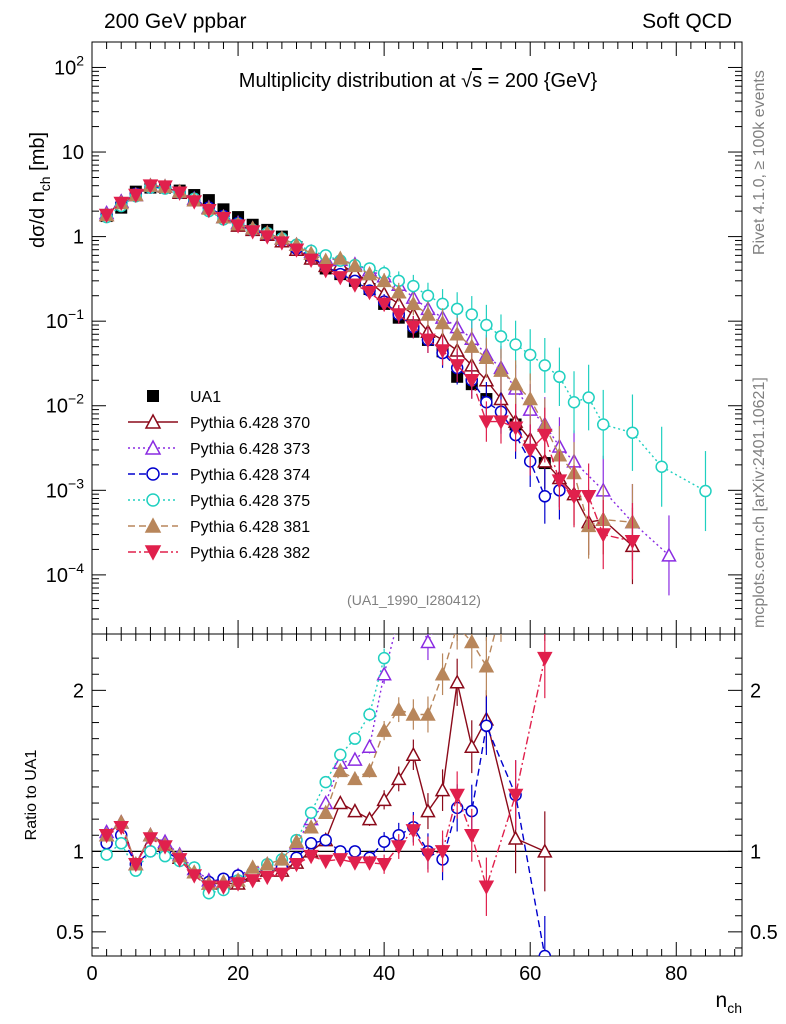 The height and width of the screenshot is (1024, 786). What do you see at coordinates (219, 422) in the screenshot?
I see `legend-item: Pythia 6.428 370` at bounding box center [219, 422].